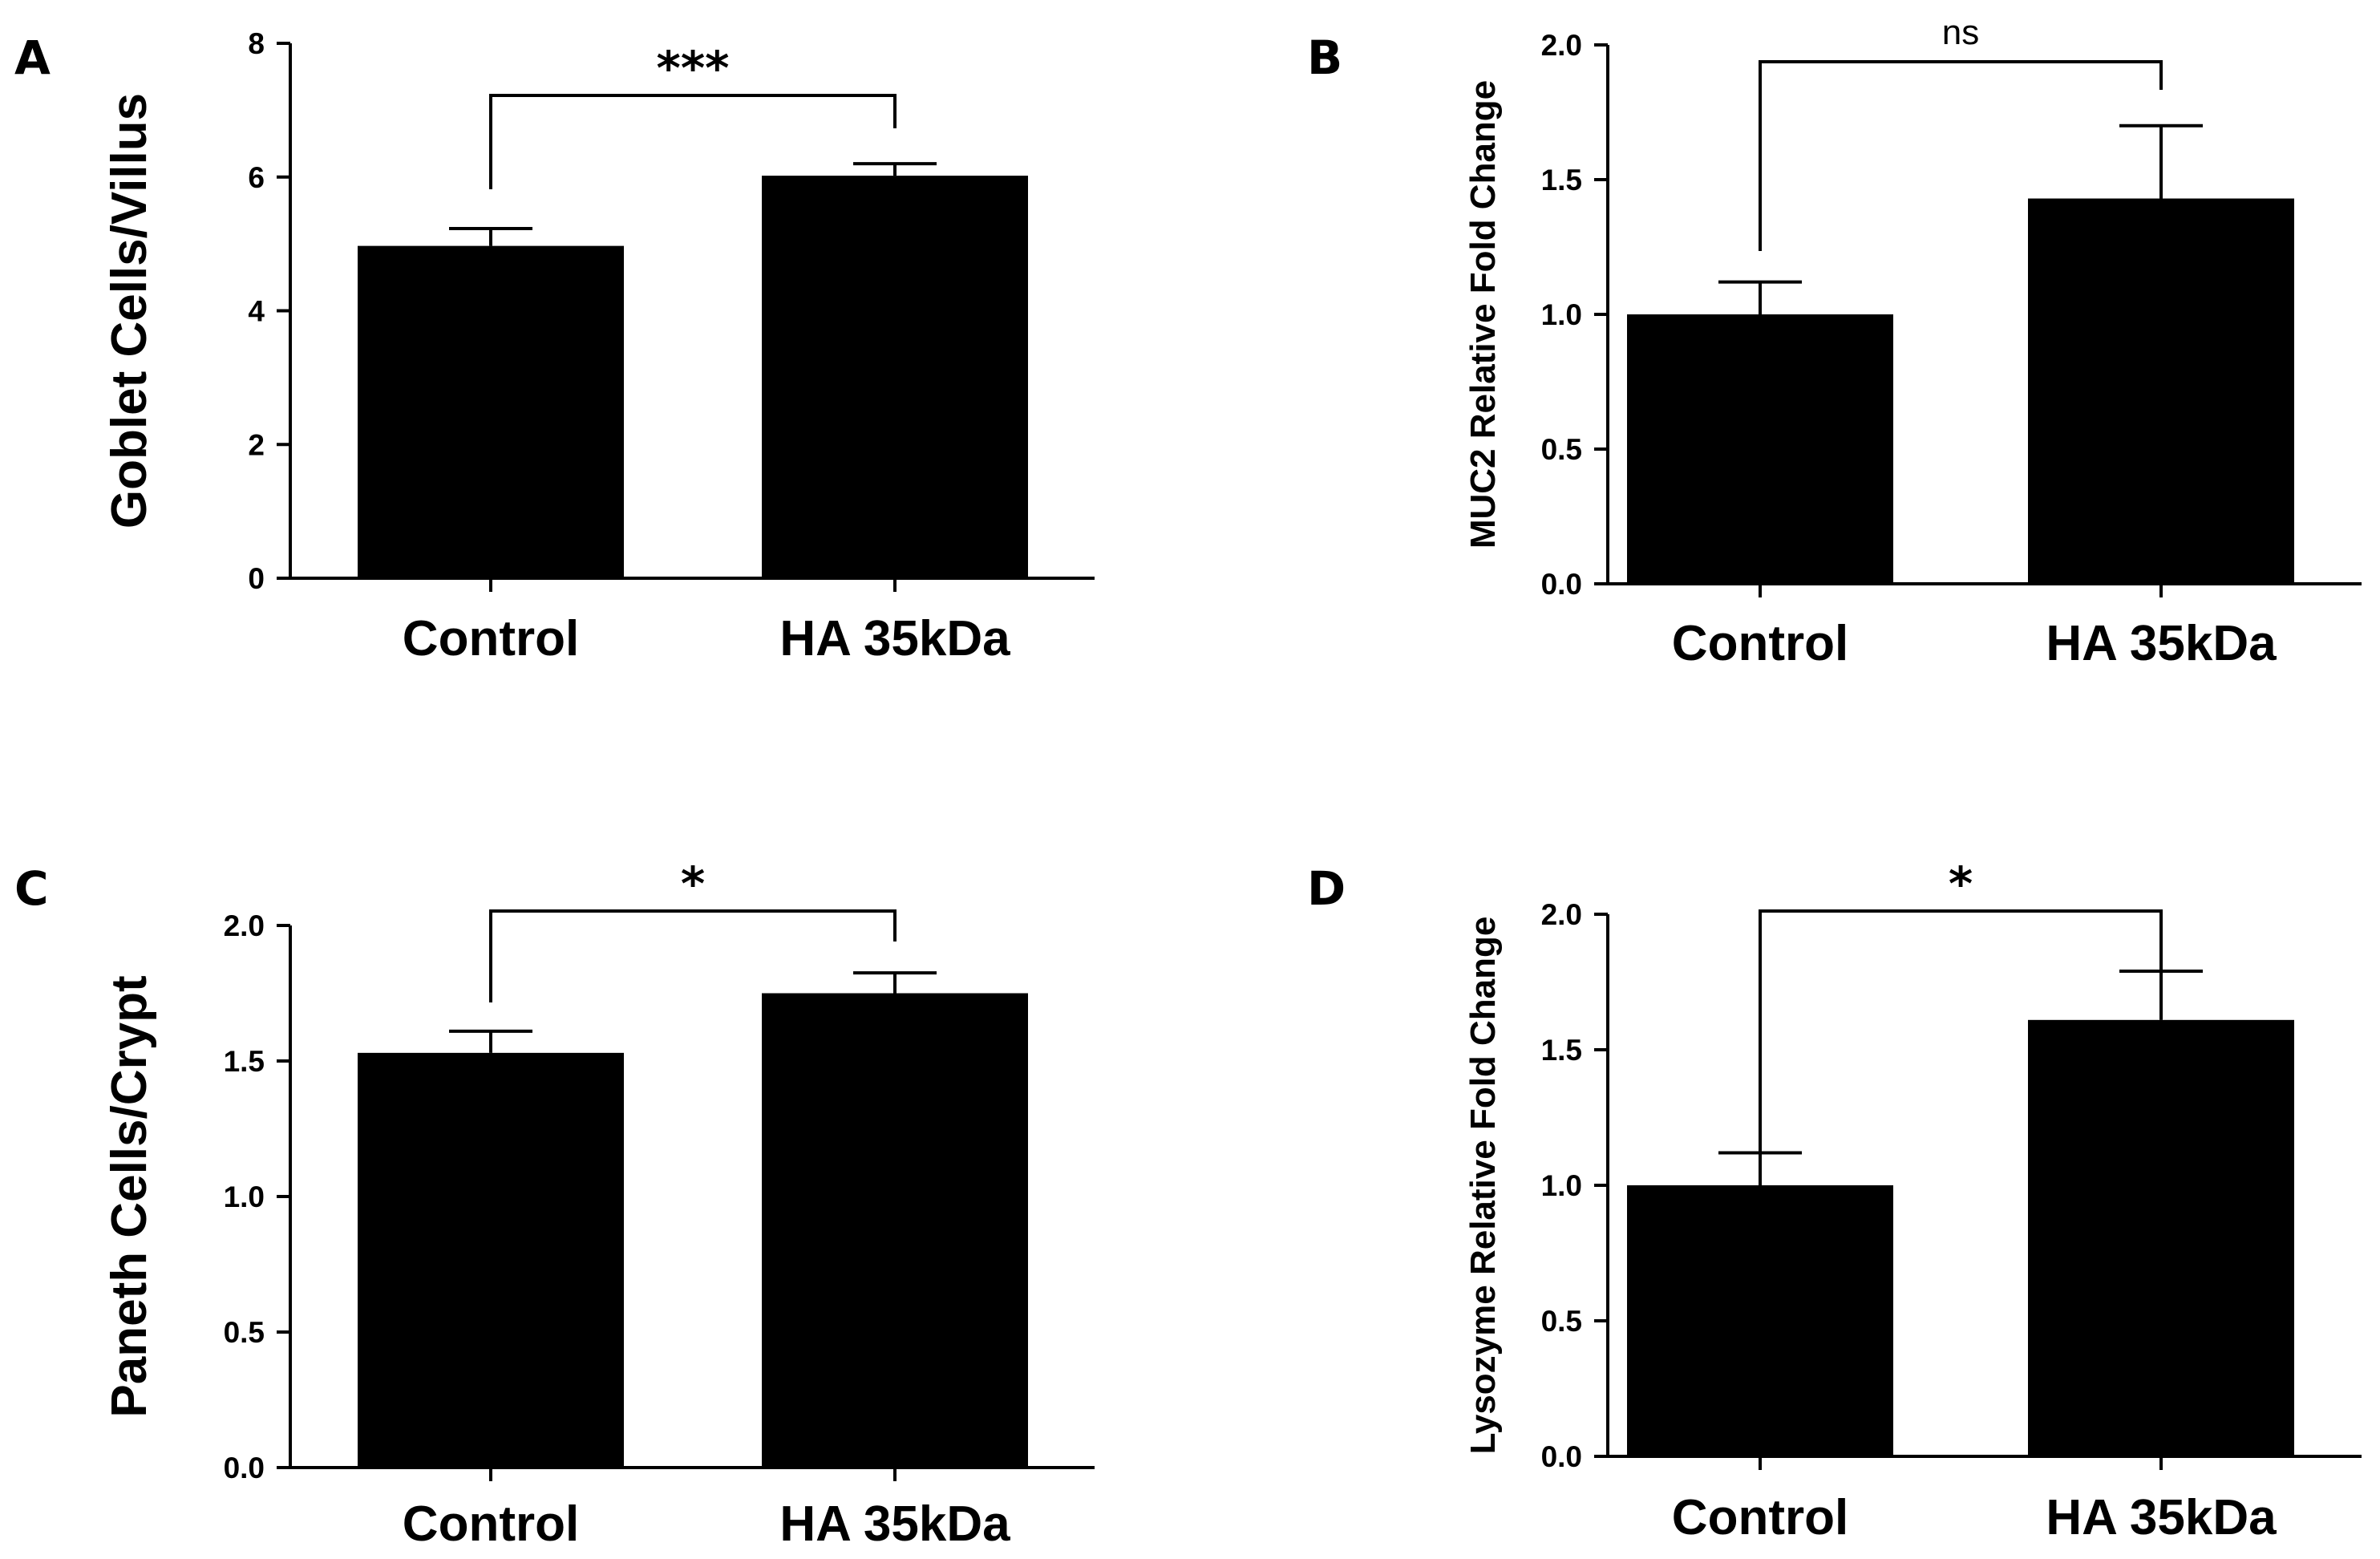 The height and width of the screenshot is (1559, 2380). I want to click on significance-label: ***, so click(694, 68).